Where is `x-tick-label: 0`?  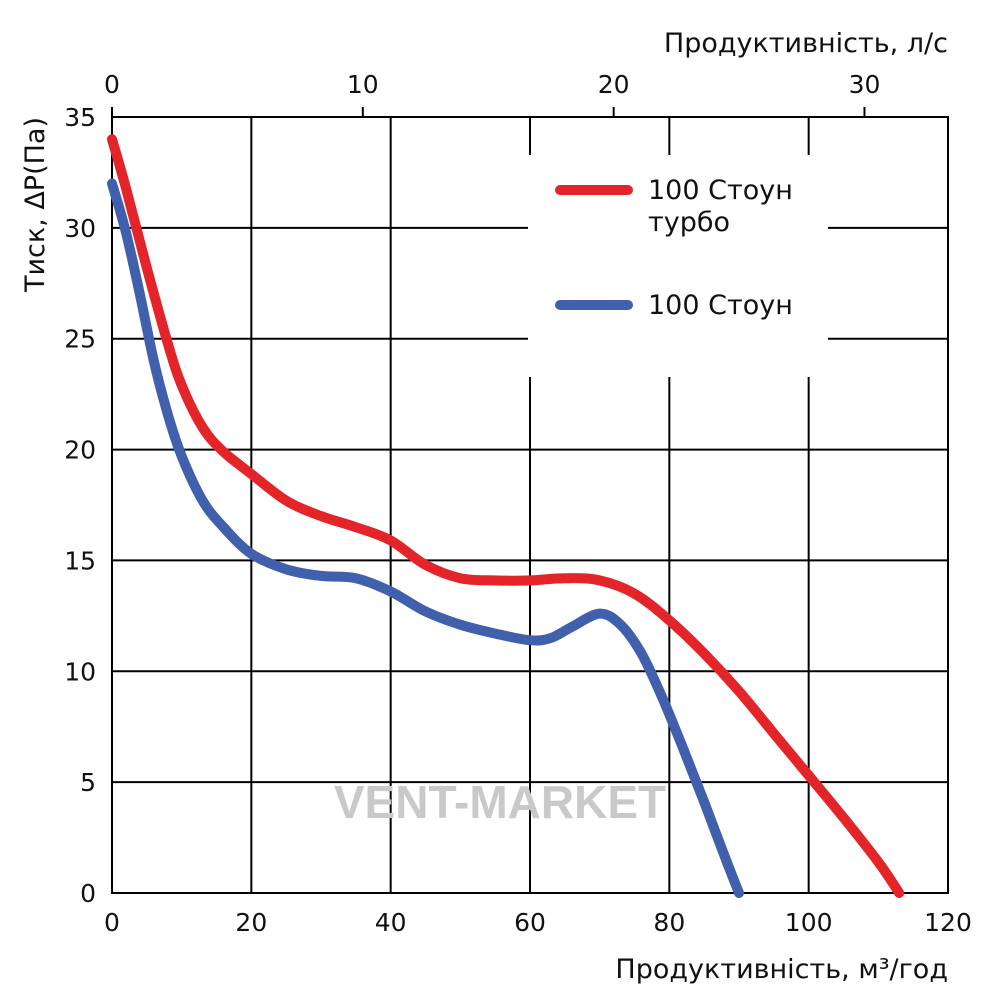
x-tick-label: 0 is located at coordinates (112, 922).